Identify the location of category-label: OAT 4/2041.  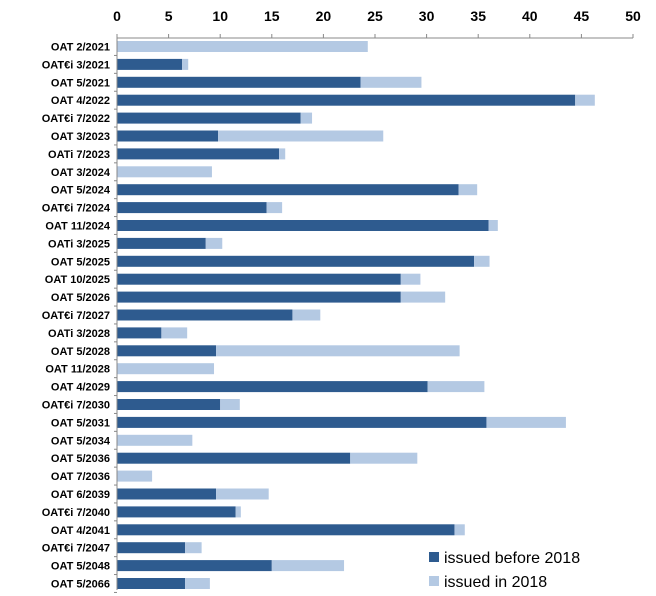
(80, 531).